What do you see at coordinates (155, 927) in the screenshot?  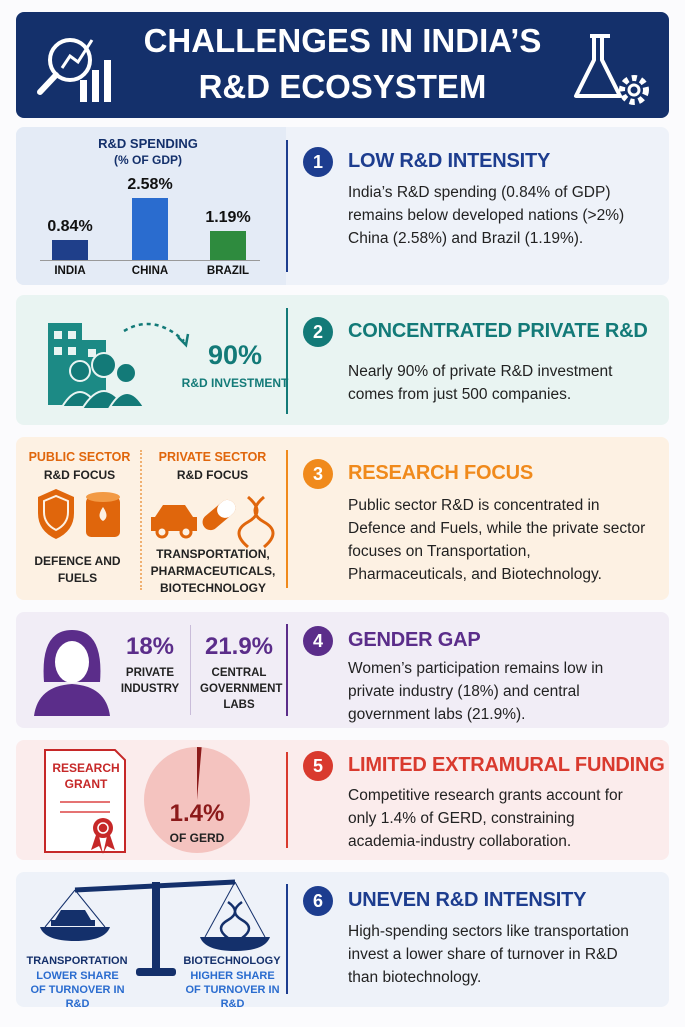 I see `balance-icon` at bounding box center [155, 927].